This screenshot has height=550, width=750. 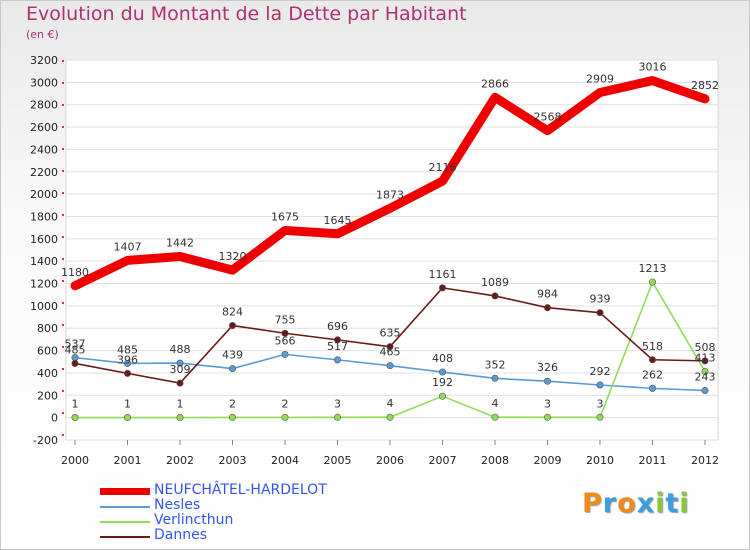 I want to click on data-label-neufchatel: 1320, so click(x=233, y=256).